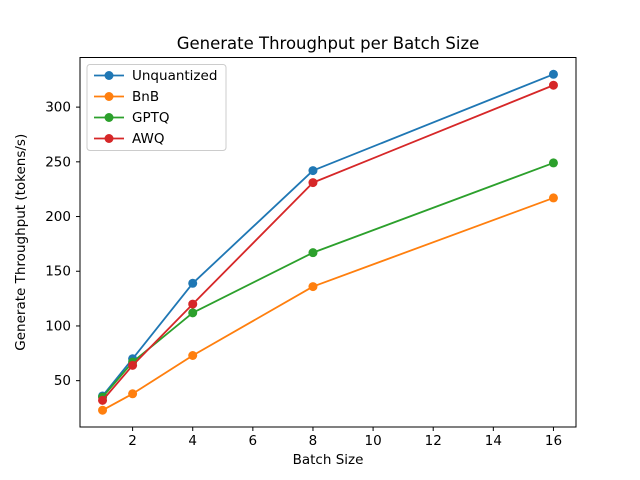  Describe the element at coordinates (156, 107) in the screenshot. I see `legend-box` at that location.